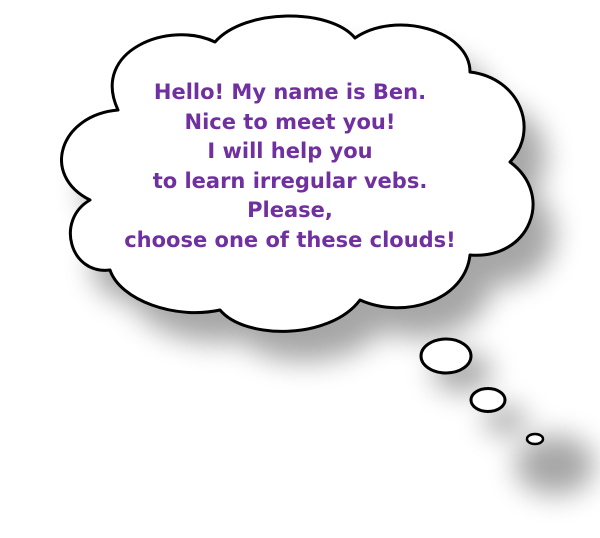 This screenshot has width=600, height=538. Describe the element at coordinates (290, 92) in the screenshot. I see `message-line: Hello! My name is Ben.` at that location.